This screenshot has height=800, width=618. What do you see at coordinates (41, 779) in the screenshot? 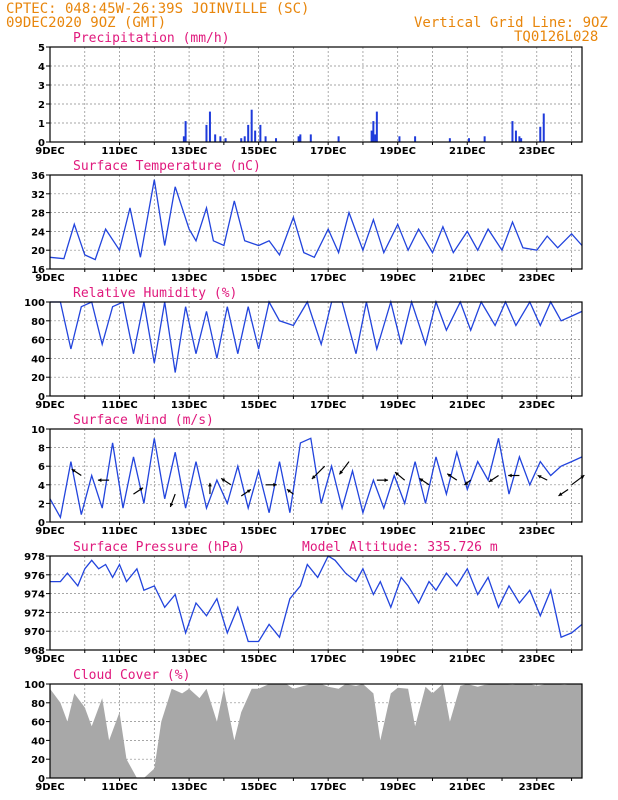
I see `cloud-ytick-label: 0` at bounding box center [41, 779].